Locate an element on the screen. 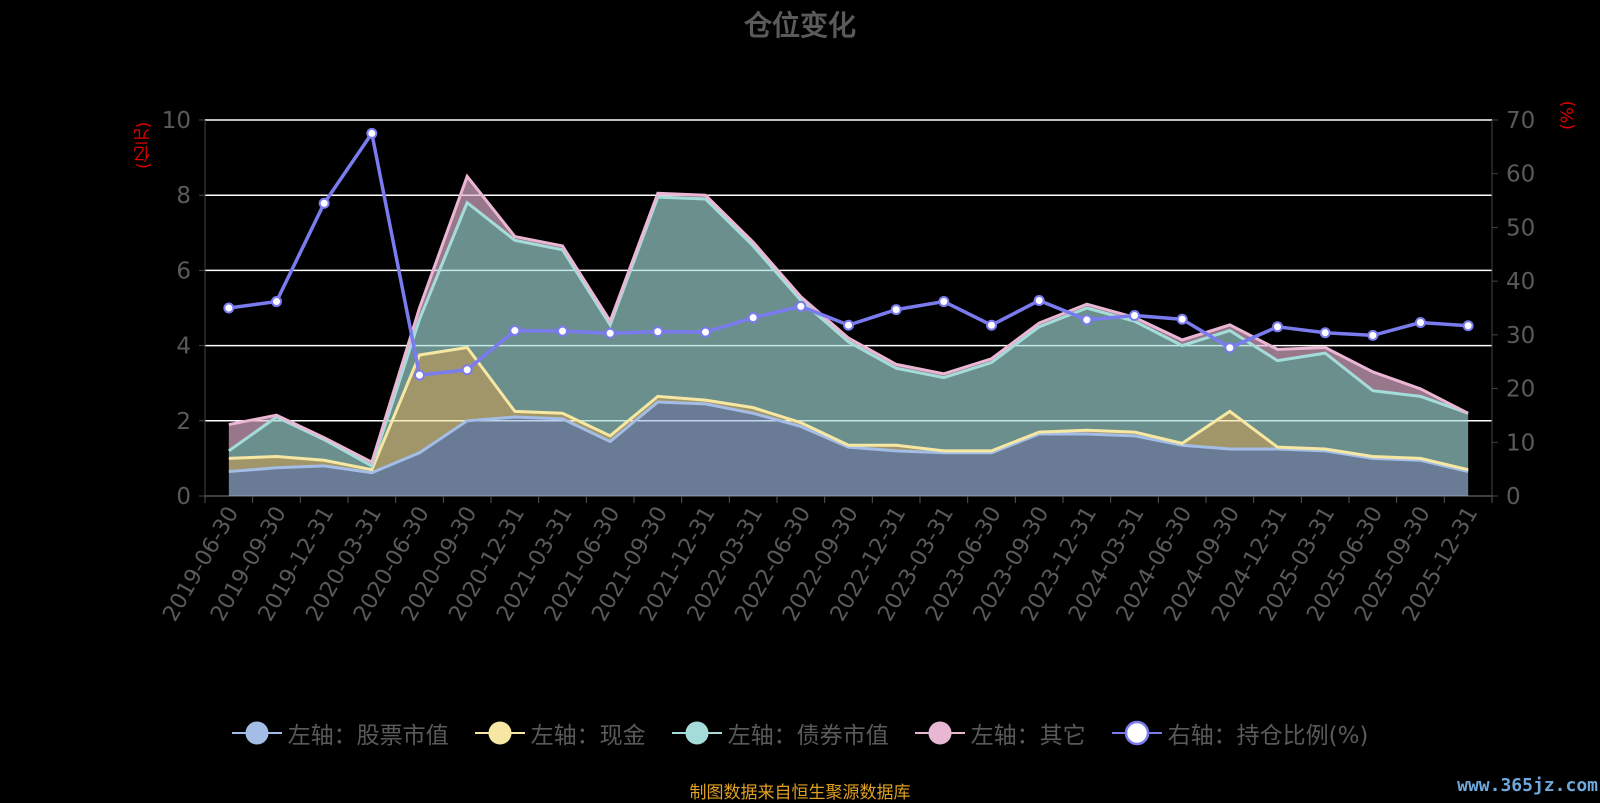 The image size is (1600, 803). legend-label-ratio: 右轴：持仓比例(%) is located at coordinates (1268, 736).